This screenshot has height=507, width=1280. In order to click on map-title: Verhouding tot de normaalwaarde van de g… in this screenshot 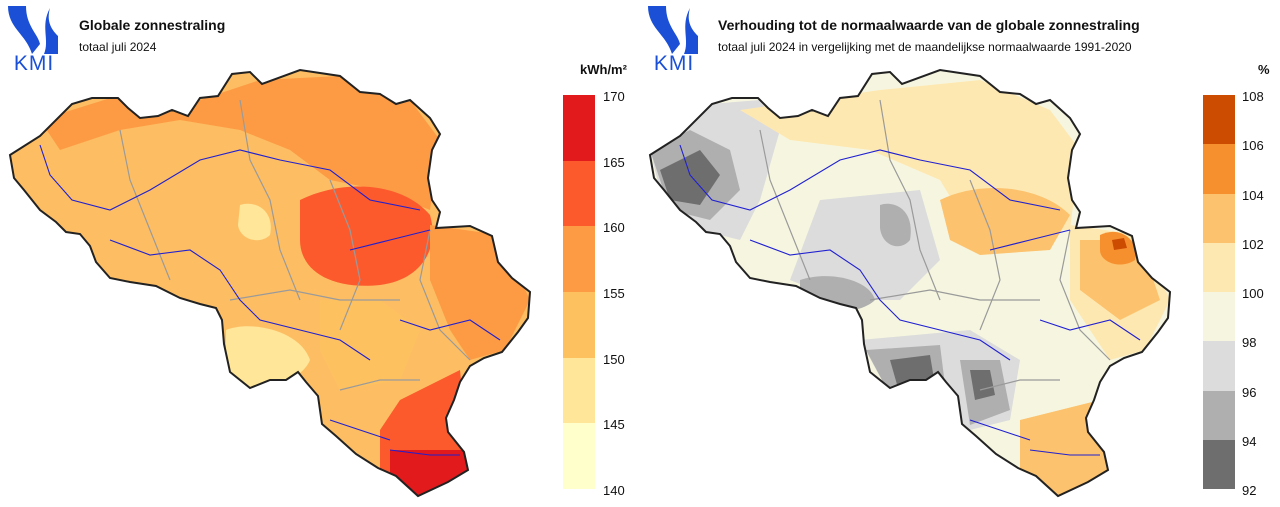, I will do `click(929, 25)`.